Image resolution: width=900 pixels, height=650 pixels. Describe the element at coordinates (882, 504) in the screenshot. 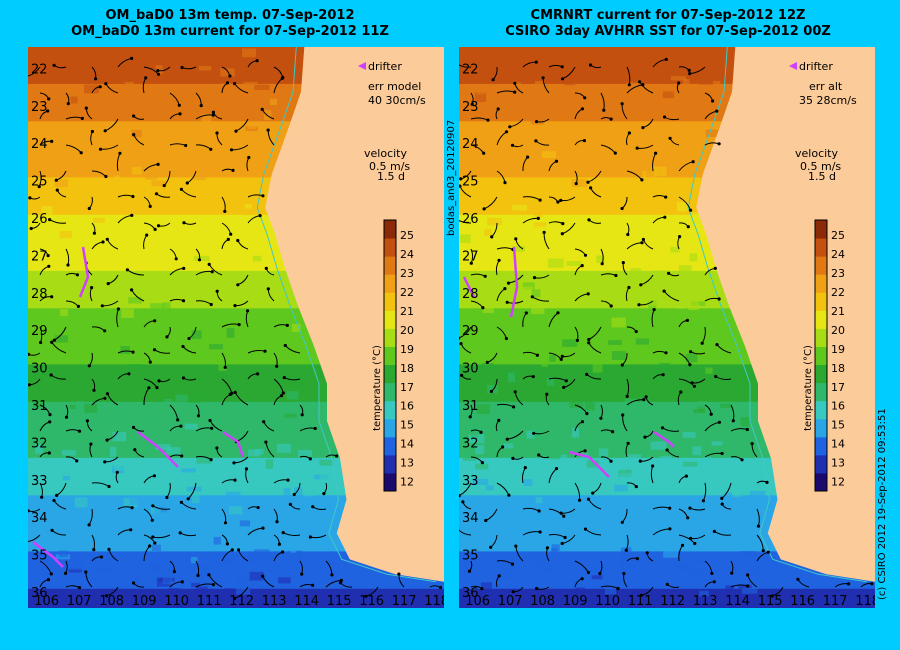

I see `copyright-label: (c) CSIRO 2012 19-Sep-2012 09:53:51` at that location.